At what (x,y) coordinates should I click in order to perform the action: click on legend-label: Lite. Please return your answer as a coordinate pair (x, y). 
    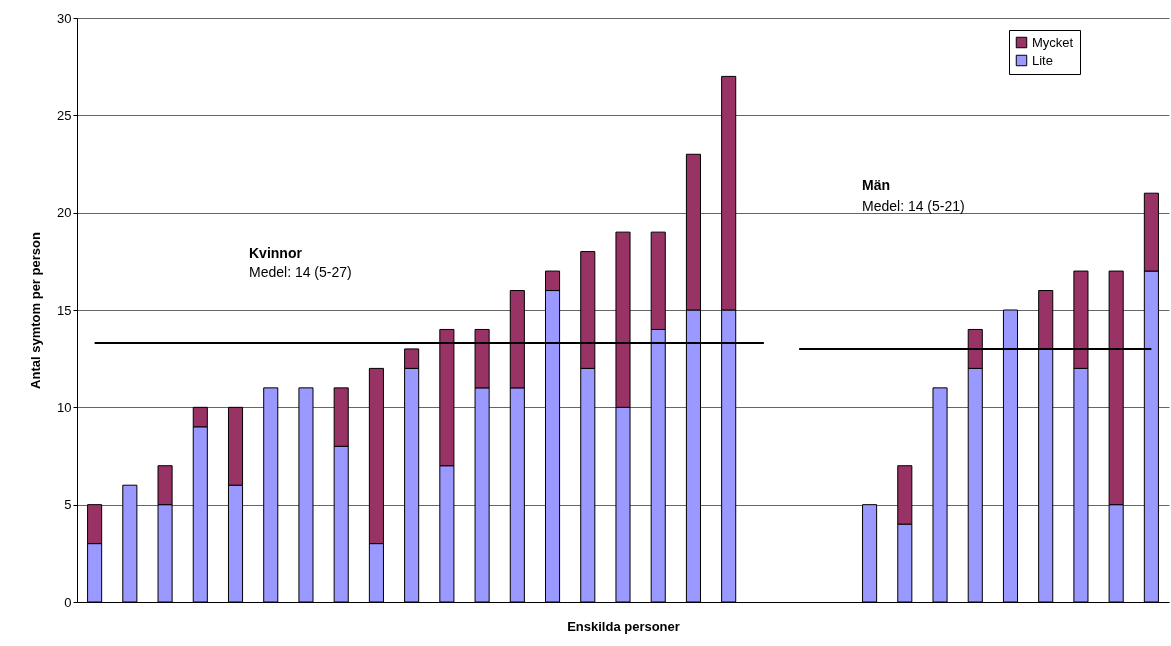
    Looking at the image, I should click on (1042, 60).